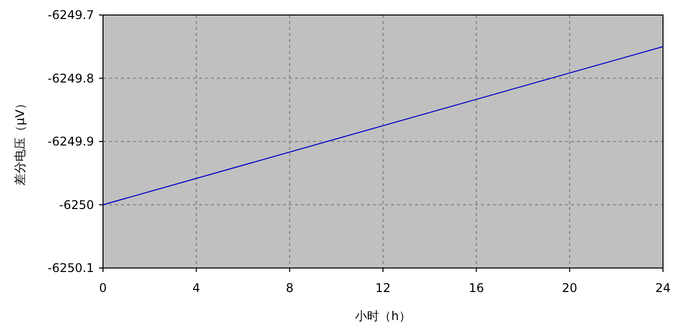 This screenshot has height=331, width=681. Describe the element at coordinates (476, 288) in the screenshot. I see `x-tick-label: 16` at that location.